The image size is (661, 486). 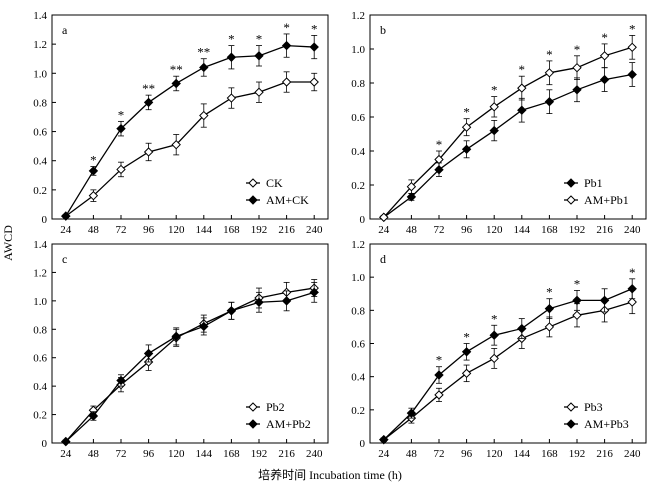 What do you see at coordinates (264, 183) in the screenshot?
I see `legend-entry: CK` at bounding box center [264, 183].